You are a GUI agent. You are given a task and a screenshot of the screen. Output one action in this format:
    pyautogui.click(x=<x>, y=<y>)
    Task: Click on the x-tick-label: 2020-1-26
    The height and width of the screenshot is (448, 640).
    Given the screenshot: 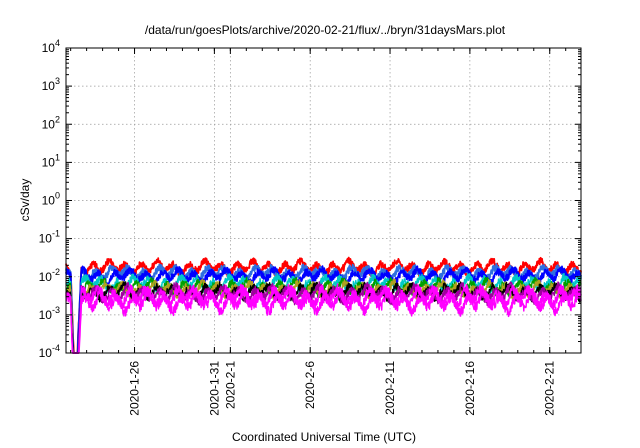 What is the action you would take?
    pyautogui.click(x=135, y=388)
    